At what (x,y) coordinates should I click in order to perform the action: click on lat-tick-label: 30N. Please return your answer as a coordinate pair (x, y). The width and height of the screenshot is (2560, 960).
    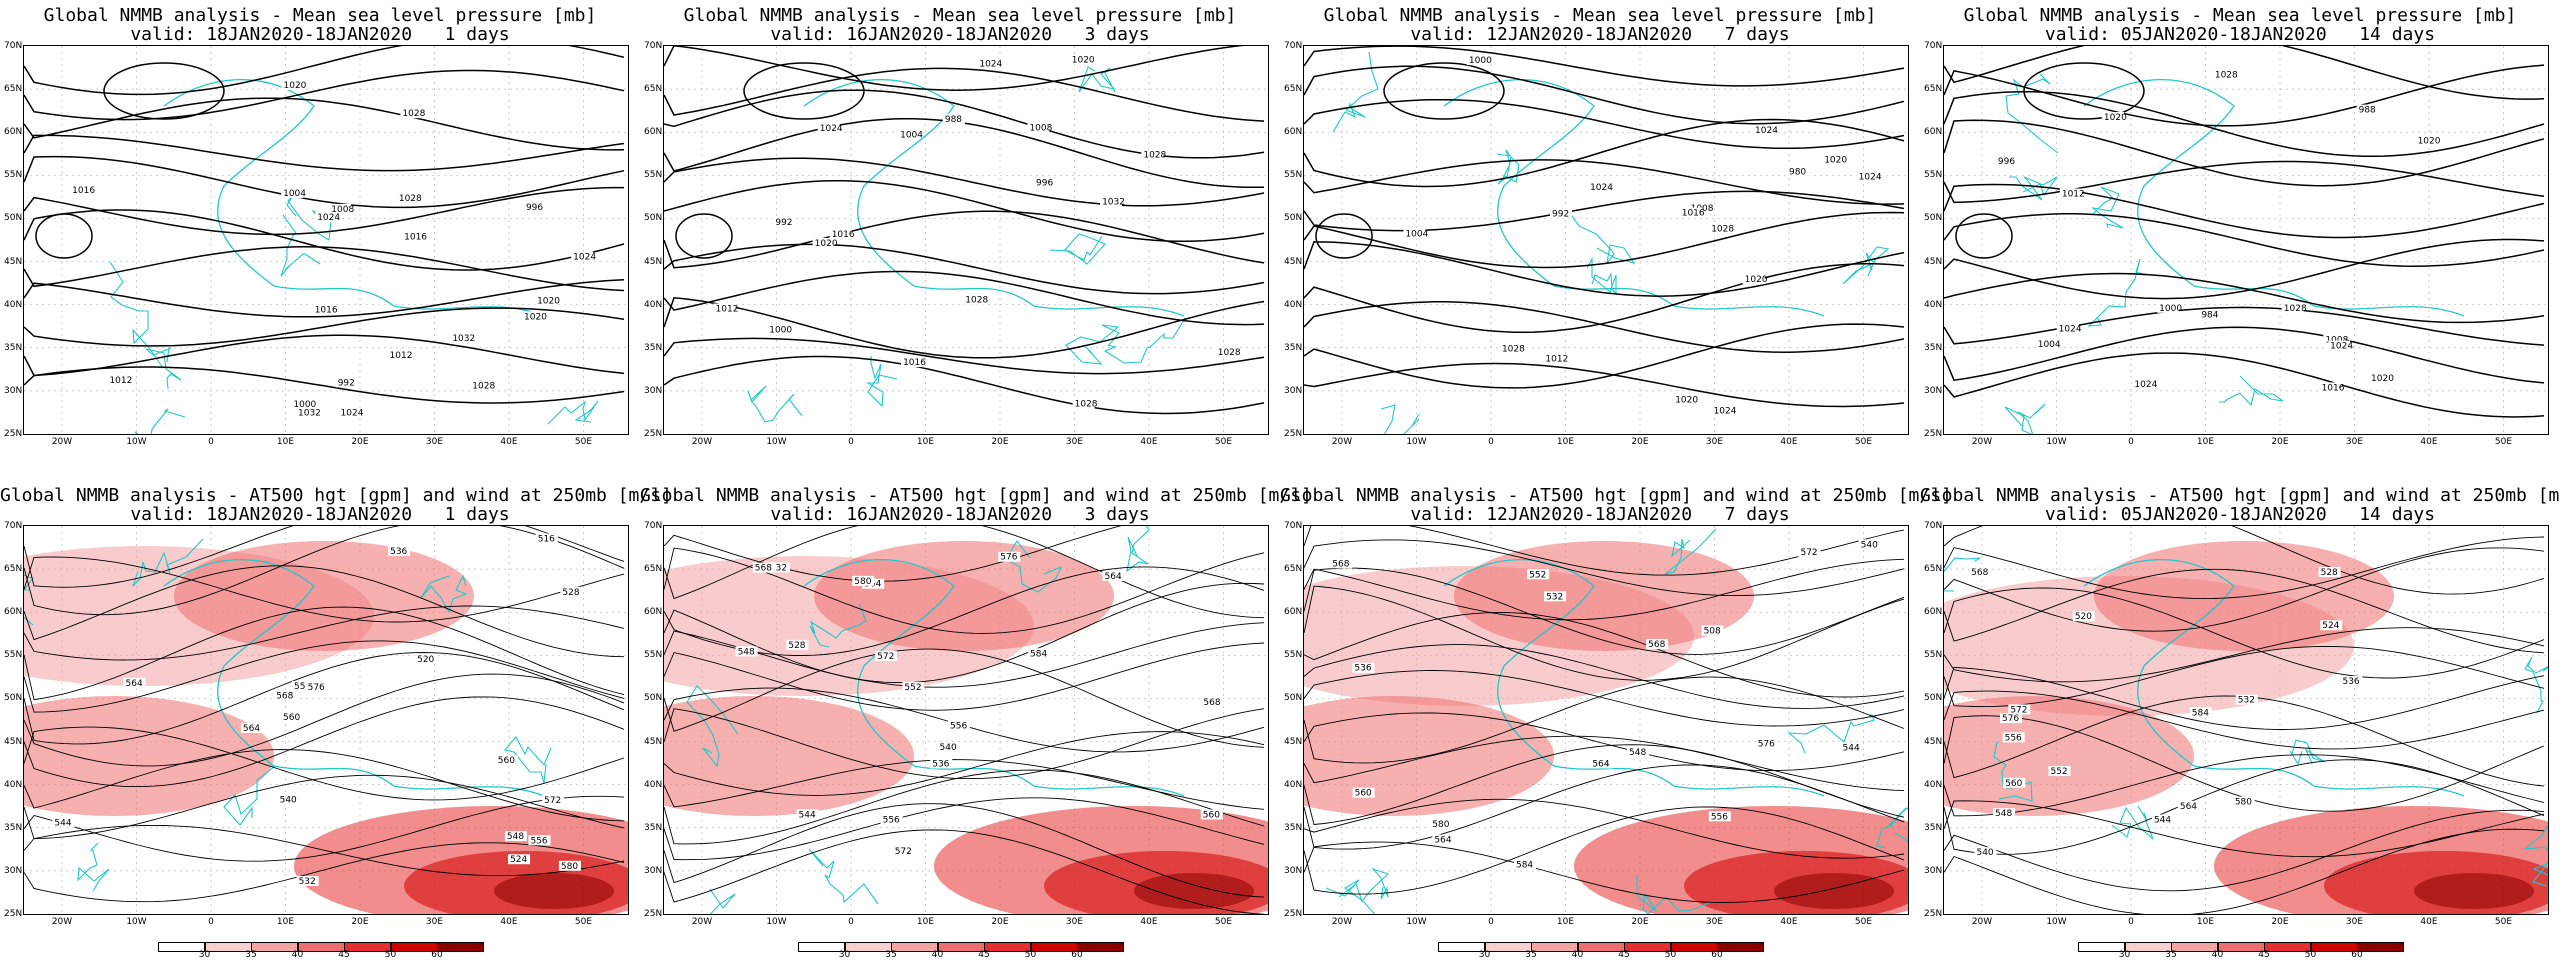
    Looking at the image, I should click on (1933, 870).